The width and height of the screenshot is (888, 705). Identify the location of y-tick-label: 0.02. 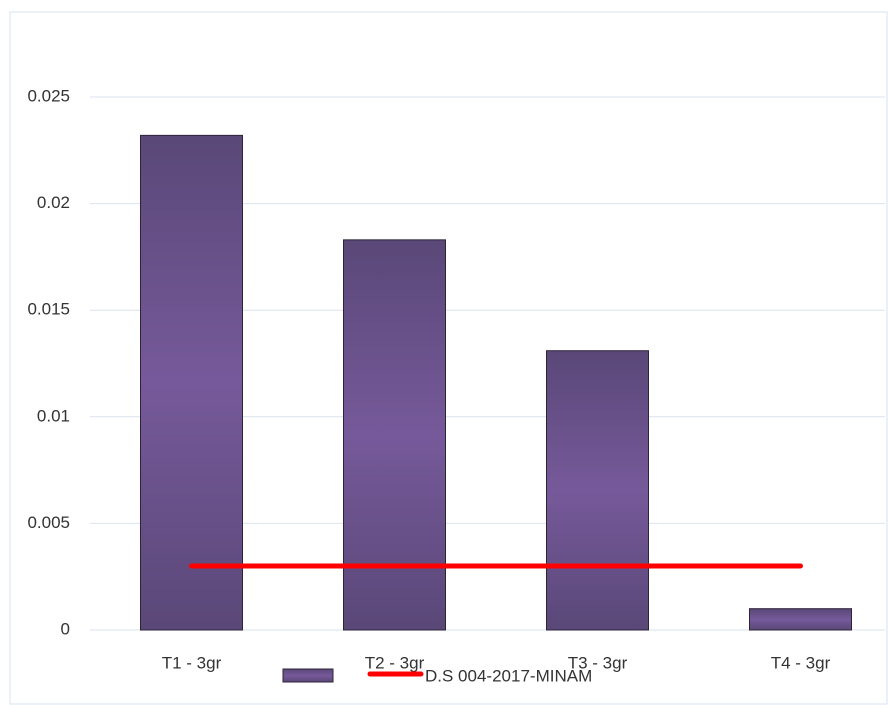
(53, 202).